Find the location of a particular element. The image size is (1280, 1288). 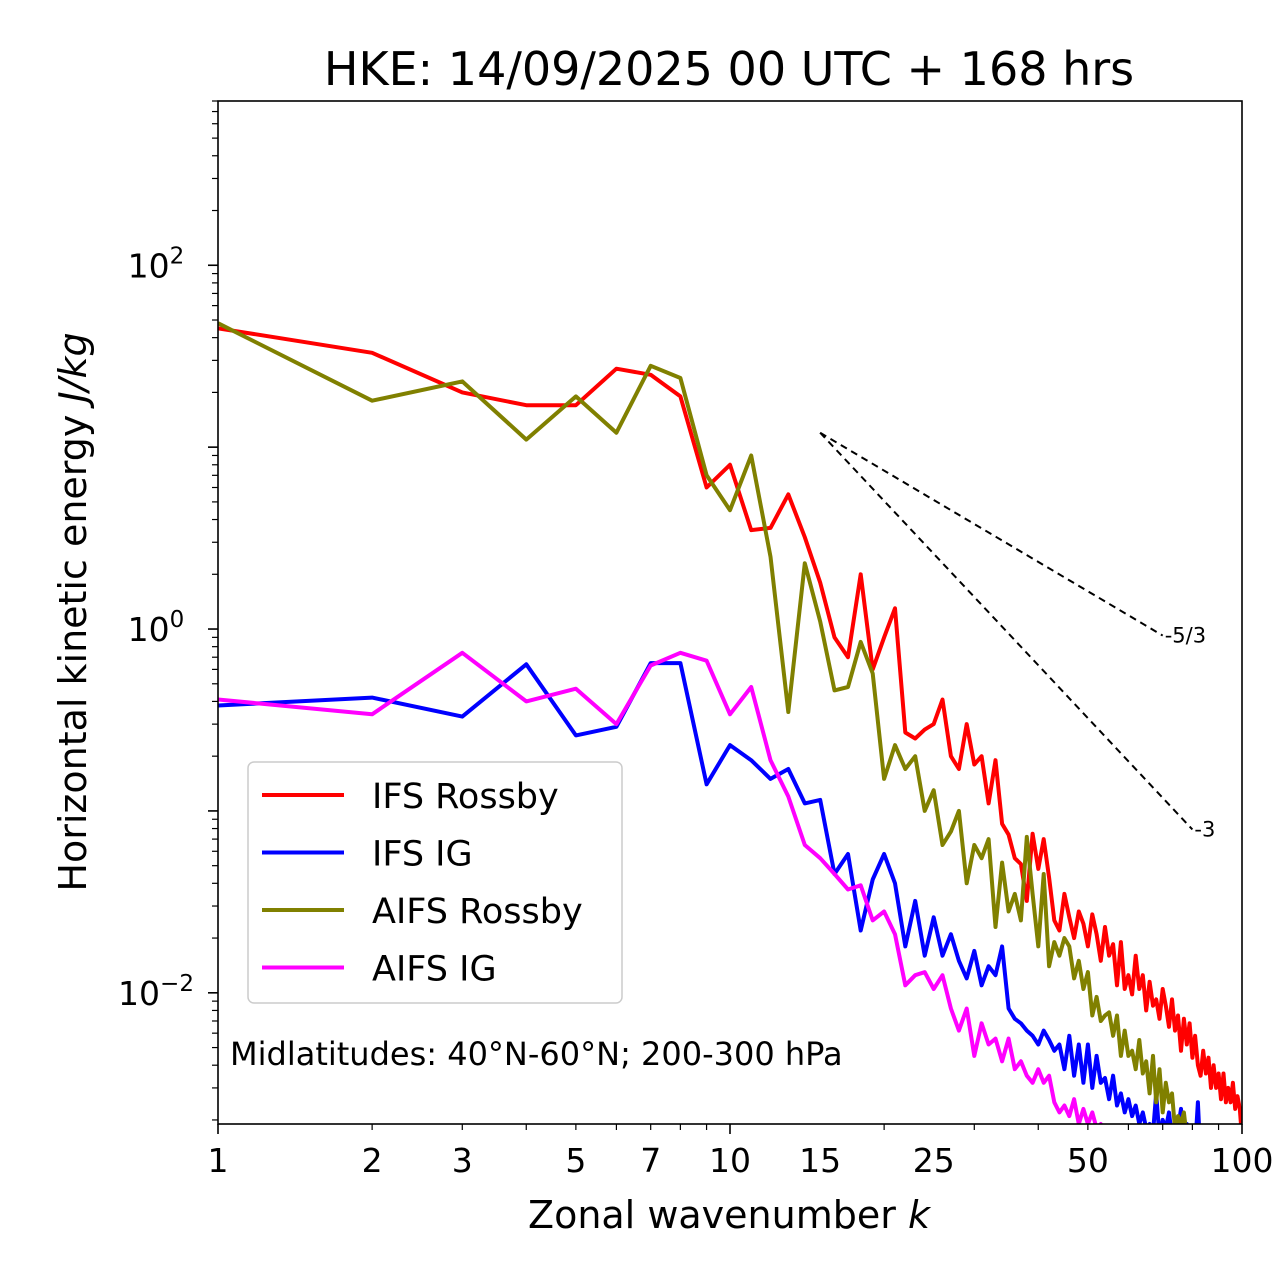

x-tick-label: 10 is located at coordinates (730, 1160).